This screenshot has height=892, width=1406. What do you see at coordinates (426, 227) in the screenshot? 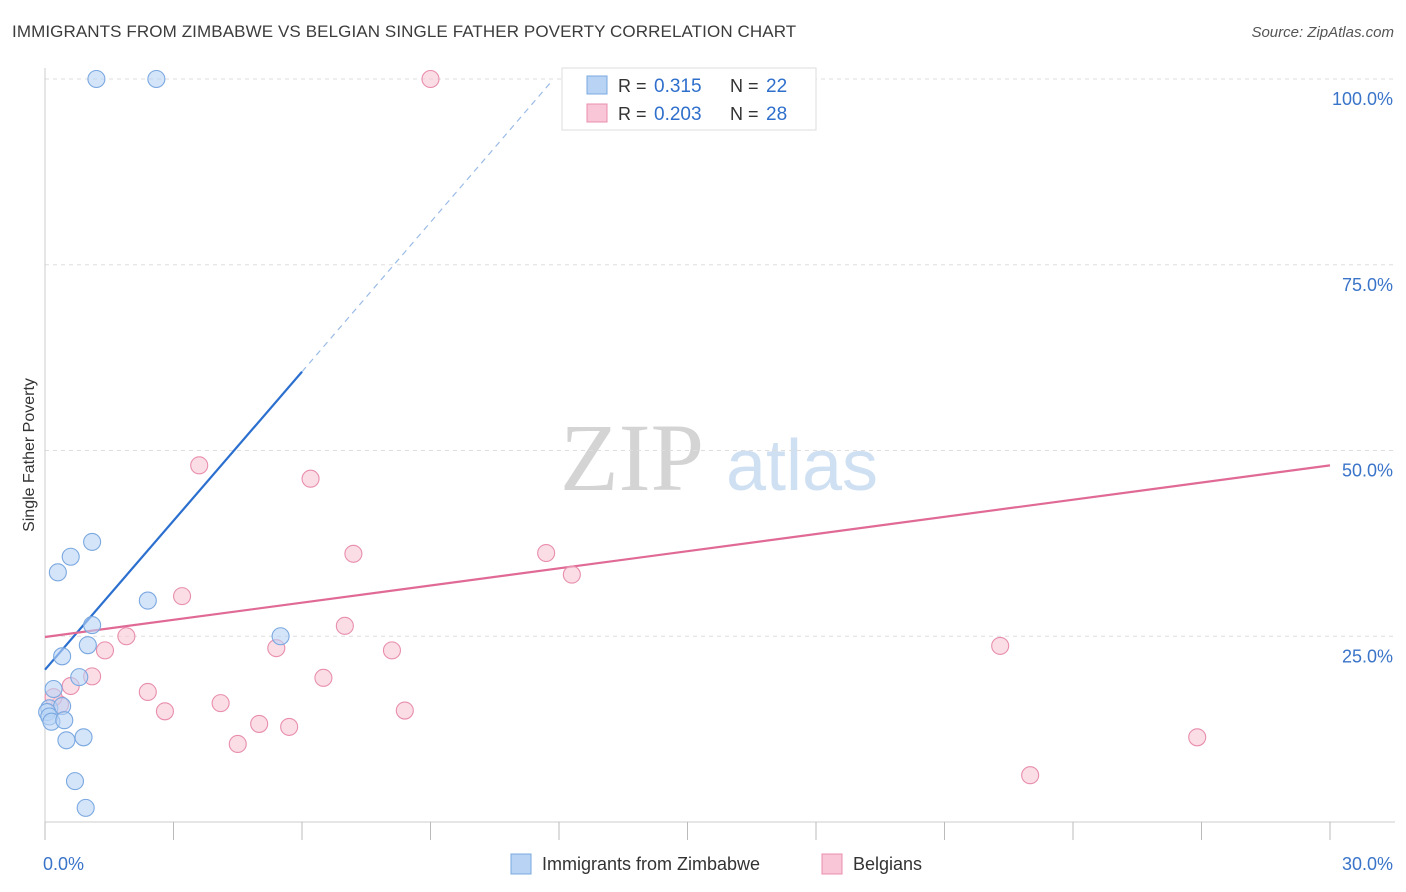
I see `trendline-zimbabwe-extension` at bounding box center [426, 227].